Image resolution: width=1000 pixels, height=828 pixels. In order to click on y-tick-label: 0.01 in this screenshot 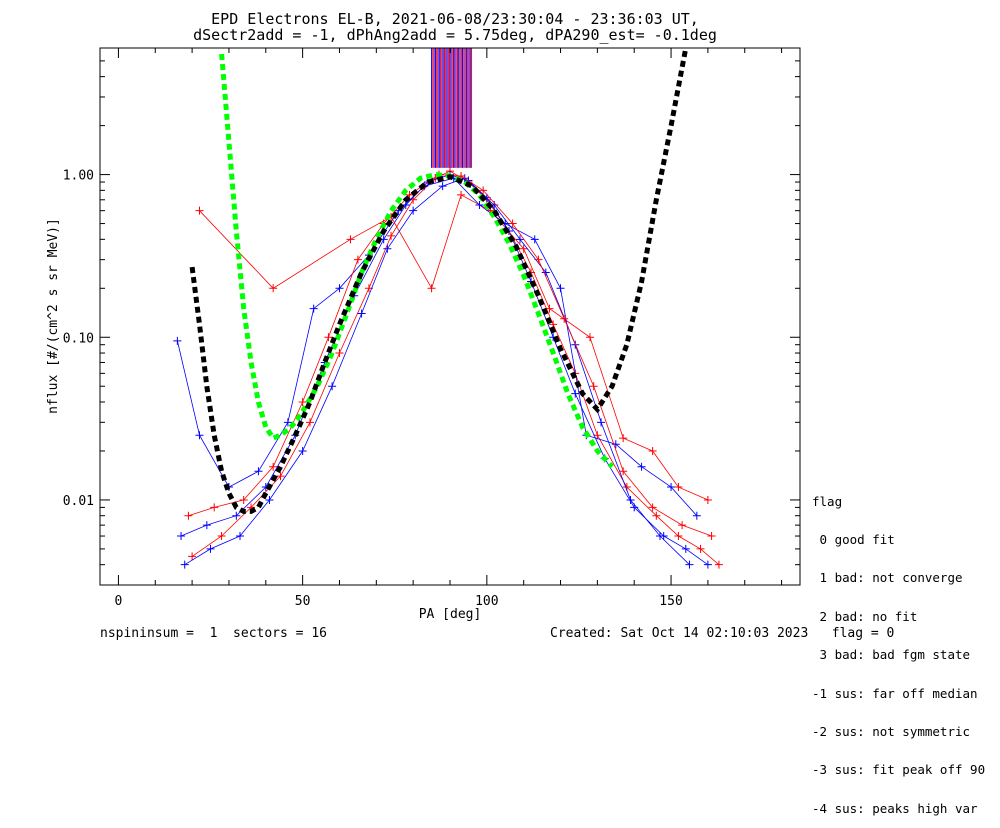, I will do `click(78, 501)`.